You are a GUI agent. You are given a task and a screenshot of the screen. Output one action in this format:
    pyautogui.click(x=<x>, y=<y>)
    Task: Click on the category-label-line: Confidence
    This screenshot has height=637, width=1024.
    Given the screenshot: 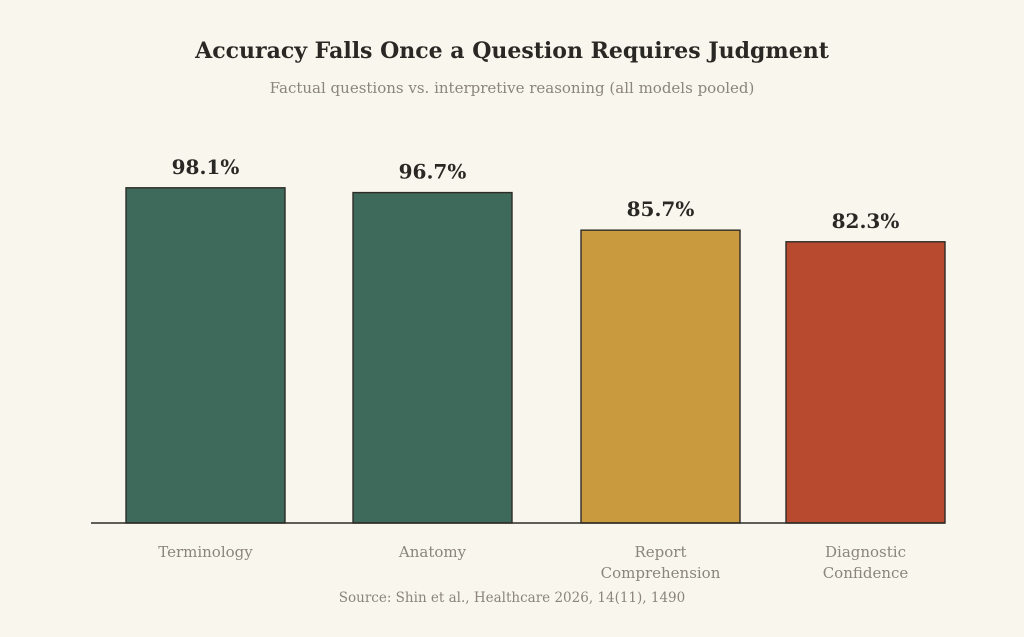 What is the action you would take?
    pyautogui.click(x=866, y=573)
    